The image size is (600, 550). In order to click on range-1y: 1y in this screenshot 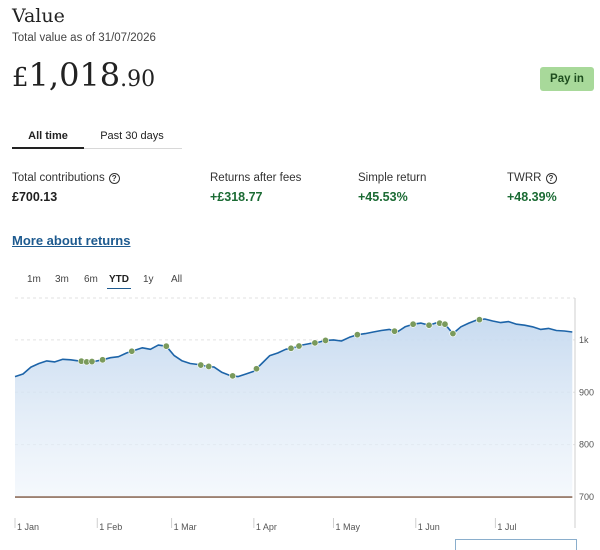, I will do `click(148, 279)`.